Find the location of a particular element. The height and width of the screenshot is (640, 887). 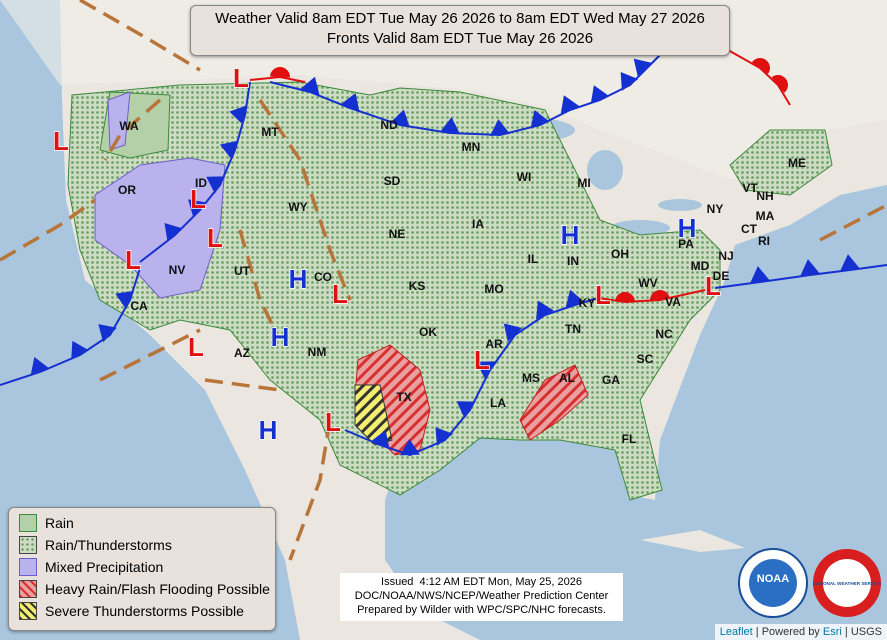

legend-item: Heavy Rain/Flash Flooding Possible is located at coordinates (144, 589).